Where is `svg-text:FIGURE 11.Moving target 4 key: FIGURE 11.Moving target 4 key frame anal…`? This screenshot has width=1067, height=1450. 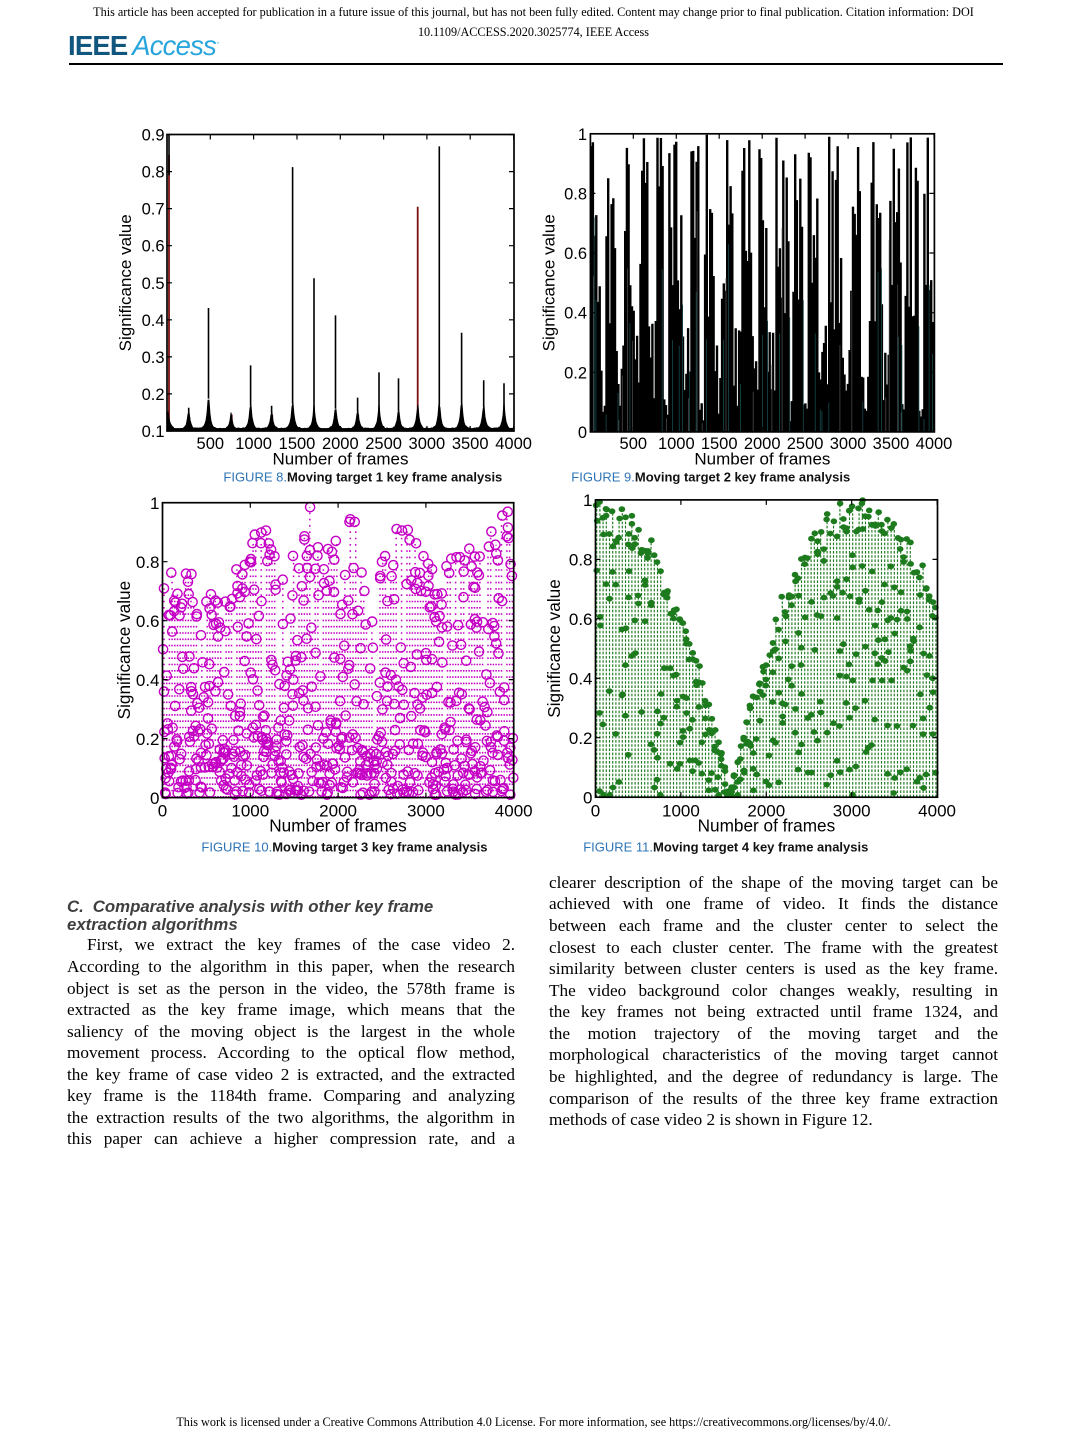
svg-text:FIGURE 11.Moving target 4 key: FIGURE 11.Moving target 4 key frame anal… is located at coordinates (725, 847).